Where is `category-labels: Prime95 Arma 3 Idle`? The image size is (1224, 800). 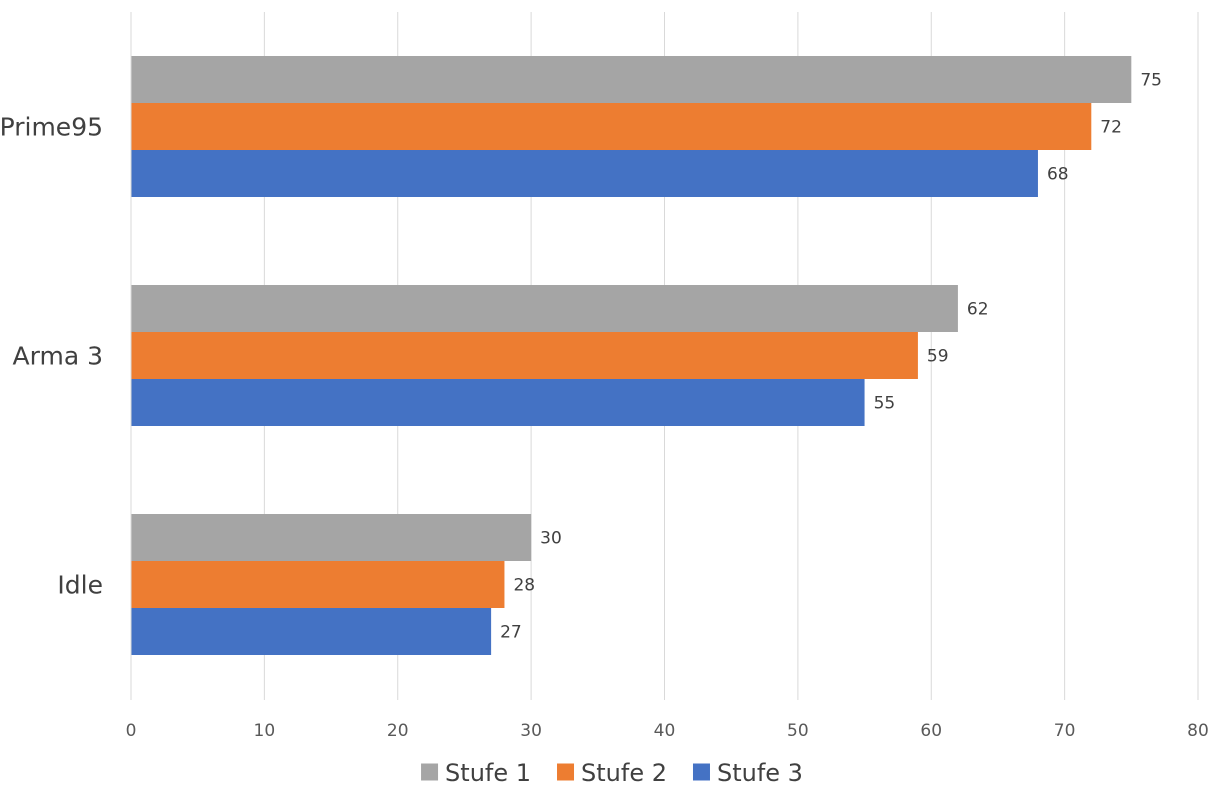
category-labels: Prime95 Arma 3 Idle is located at coordinates (51, 356).